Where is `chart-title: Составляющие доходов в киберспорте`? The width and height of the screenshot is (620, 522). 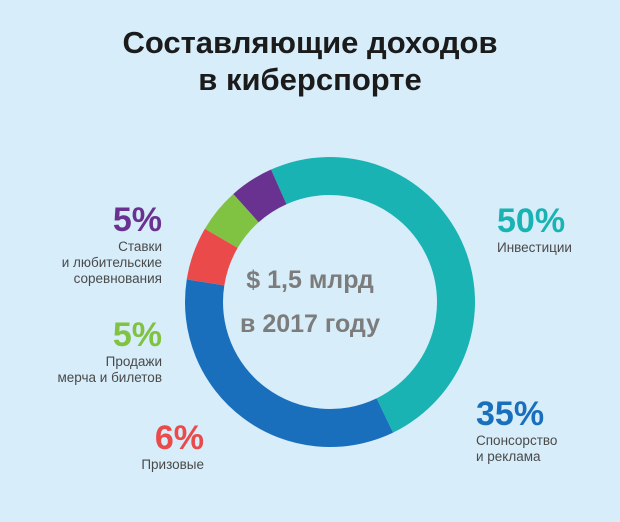
chart-title: Составляющие доходов в киберспорте is located at coordinates (310, 61).